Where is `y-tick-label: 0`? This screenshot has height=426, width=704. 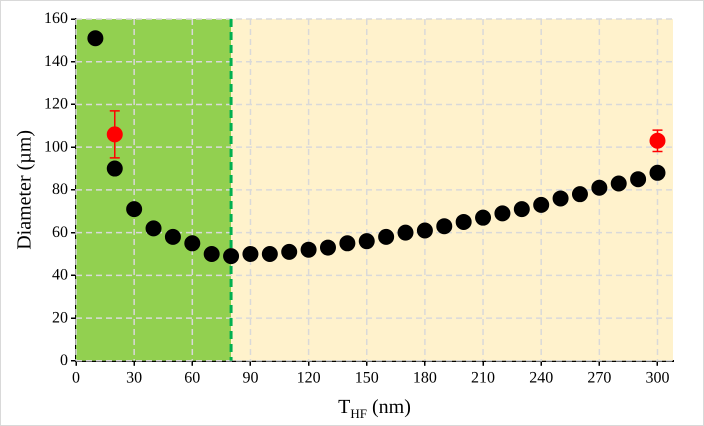
y-tick-label: 0 is located at coordinates (64, 361).